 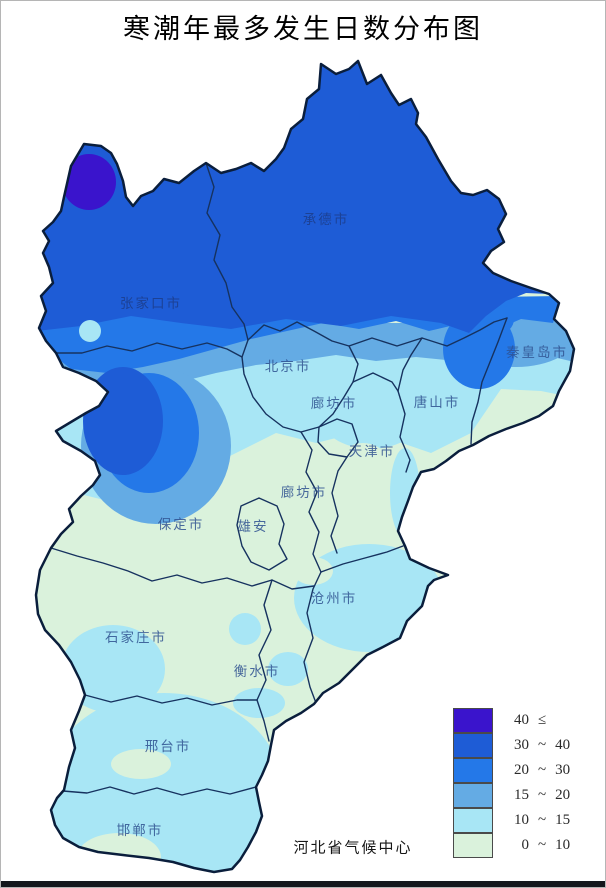 I want to click on legend-from: 40, so click(x=521, y=720).